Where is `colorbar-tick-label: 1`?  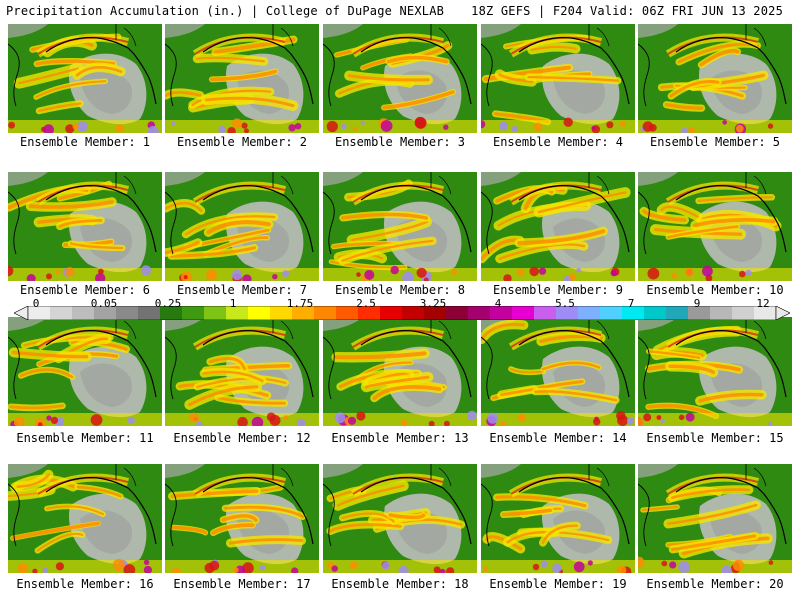
colorbar-tick-label: 1 is located at coordinates (233, 303).